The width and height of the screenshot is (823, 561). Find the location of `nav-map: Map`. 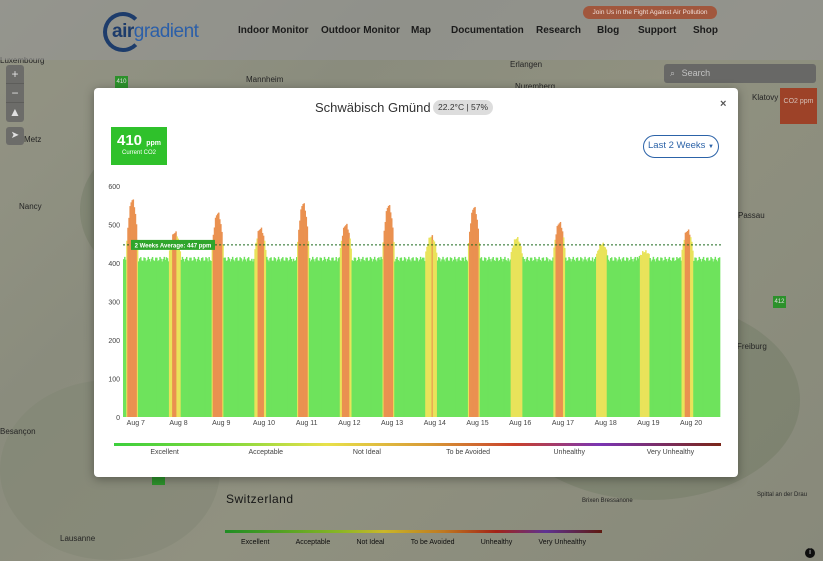

nav-map: Map is located at coordinates (421, 30).